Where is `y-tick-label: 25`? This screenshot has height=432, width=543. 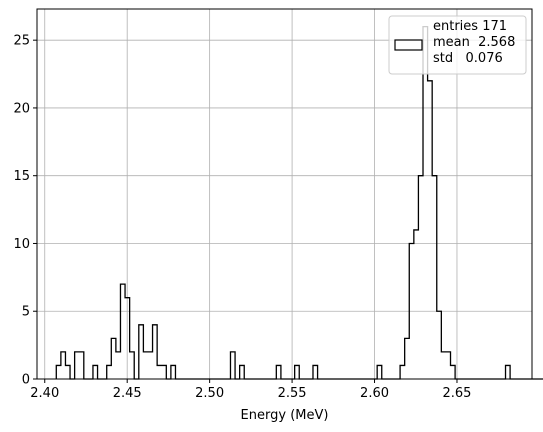
y-tick-label: 25 is located at coordinates (21, 41).